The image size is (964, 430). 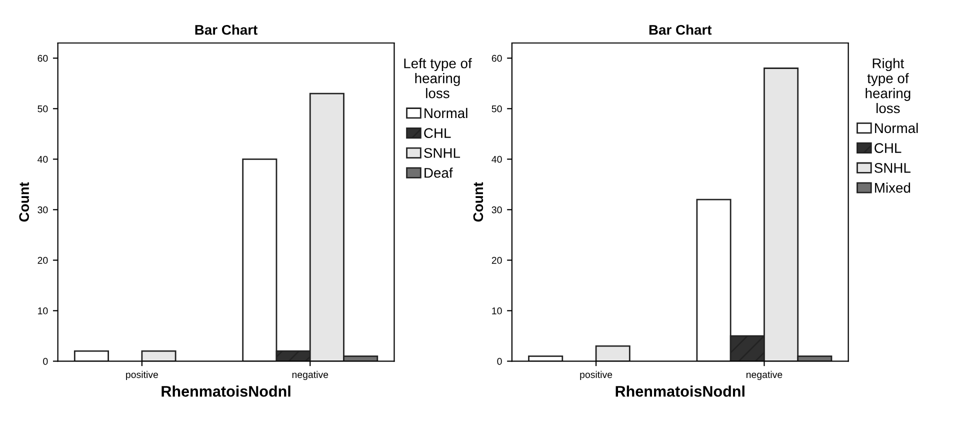 I want to click on legend-label: Mixed, so click(x=892, y=187).